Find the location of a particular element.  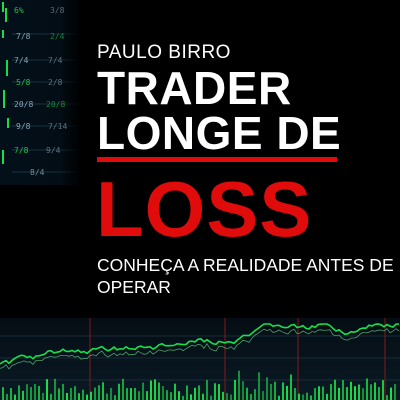

title-line-1: TRADER is located at coordinates (194, 88).